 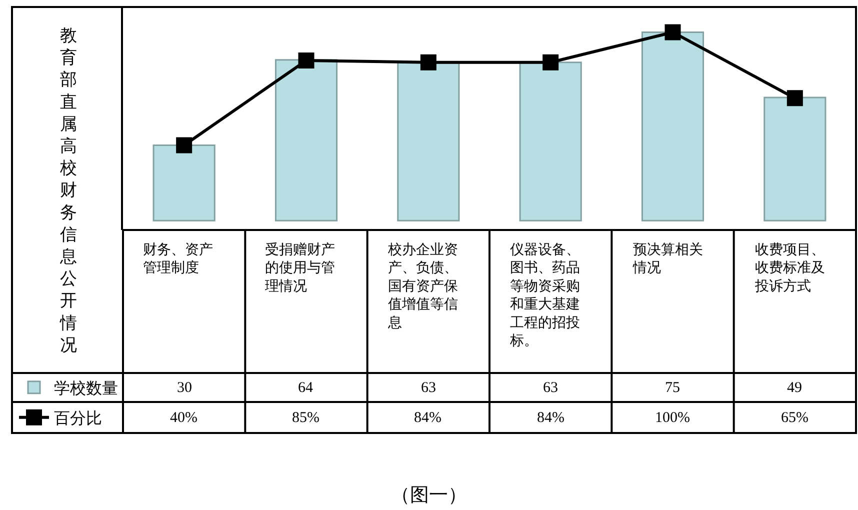 I want to click on x-tick-label: 收费项目、收费标准及投诉方式, so click(x=789, y=268).